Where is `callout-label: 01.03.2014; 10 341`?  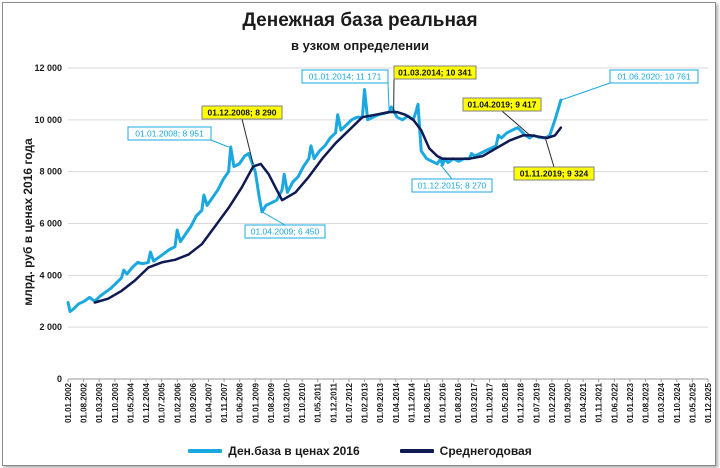
callout-label: 01.03.2014; 10 341 is located at coordinates (435, 73).